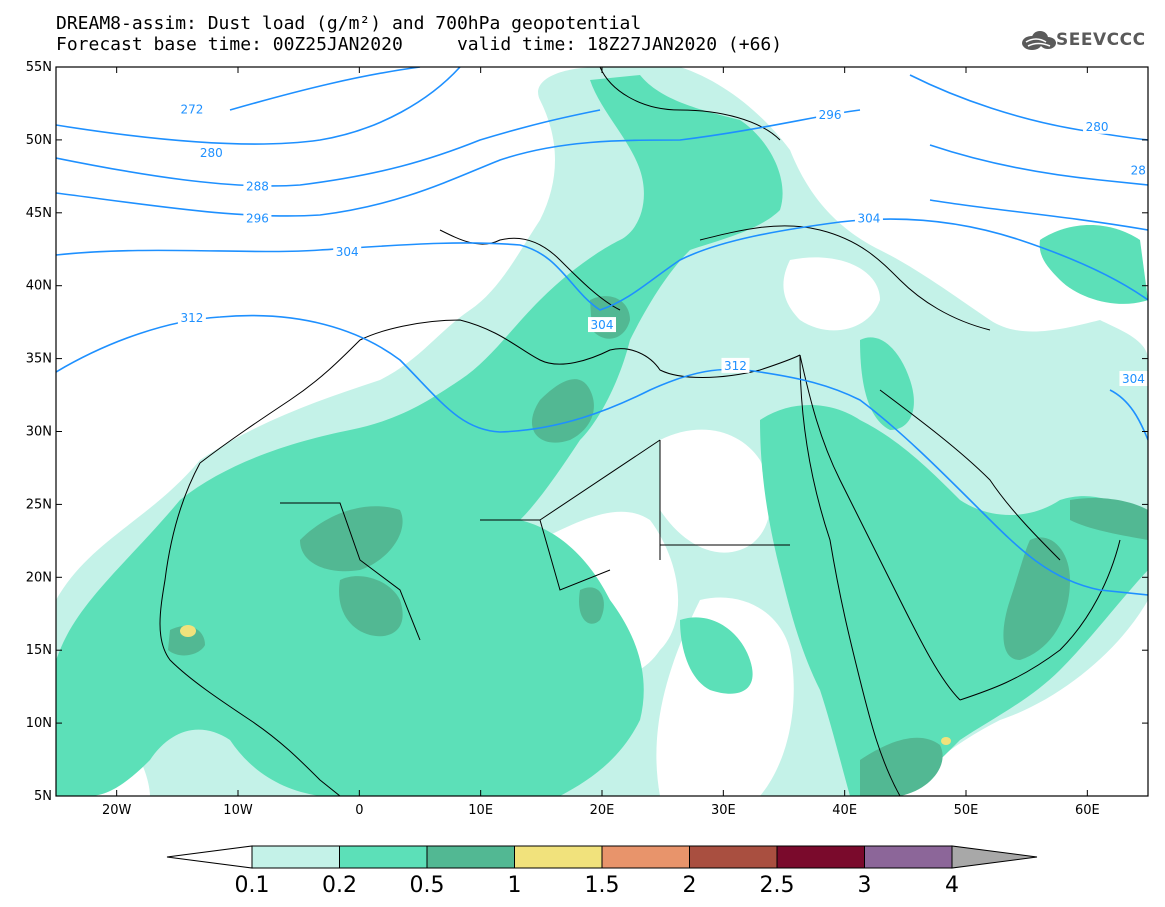 This screenshot has width=1165, height=907. I want to click on lat-label: 55N, so click(39, 67).